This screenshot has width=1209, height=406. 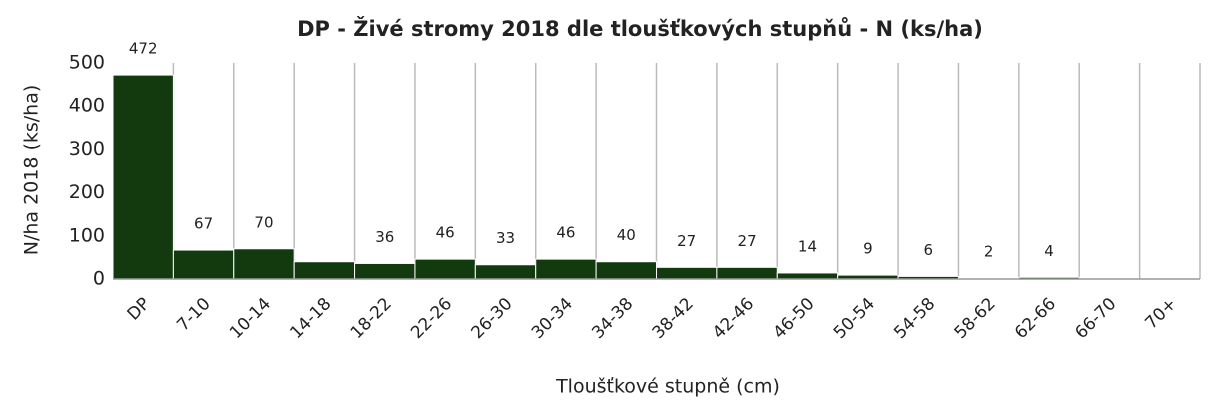 I want to click on x-tick-label: 62-66, so click(x=1035, y=318).